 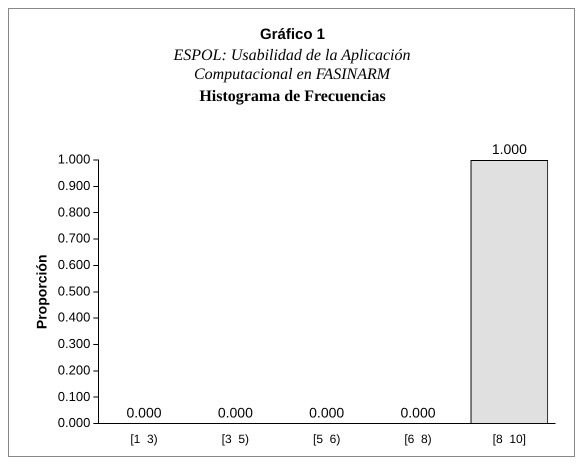 What do you see at coordinates (74, 212) in the screenshot?
I see `y-tick-label: 0.800` at bounding box center [74, 212].